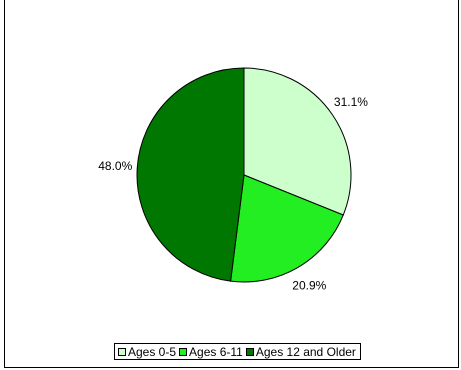 Image resolution: width=461 pixels, height=370 pixels. I want to click on legend-item-ages-6-11: Ages 6-11, so click(211, 352).